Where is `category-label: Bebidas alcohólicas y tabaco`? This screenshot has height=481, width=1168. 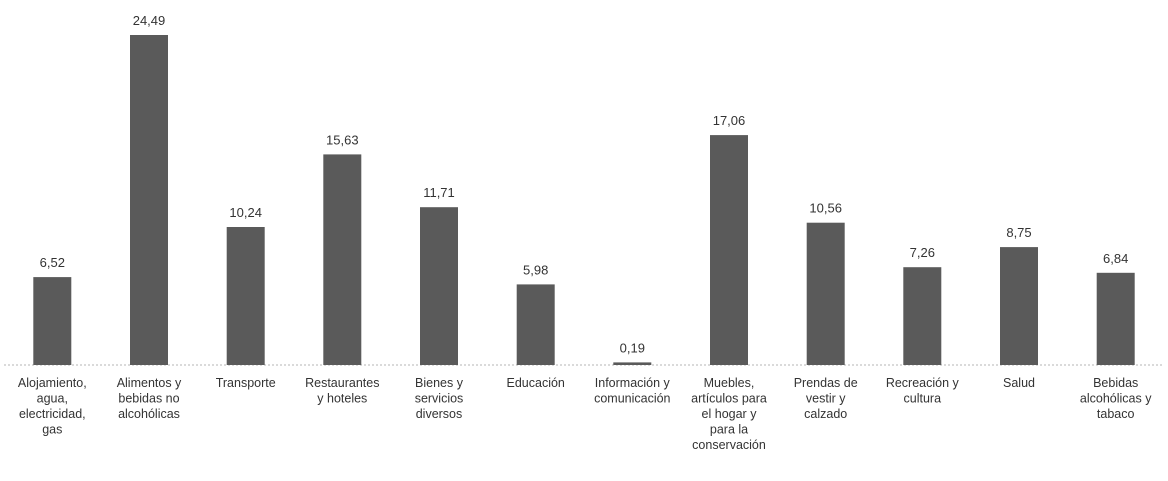
category-label: Bebidas alcohólicas y tabaco is located at coordinates (1116, 398).